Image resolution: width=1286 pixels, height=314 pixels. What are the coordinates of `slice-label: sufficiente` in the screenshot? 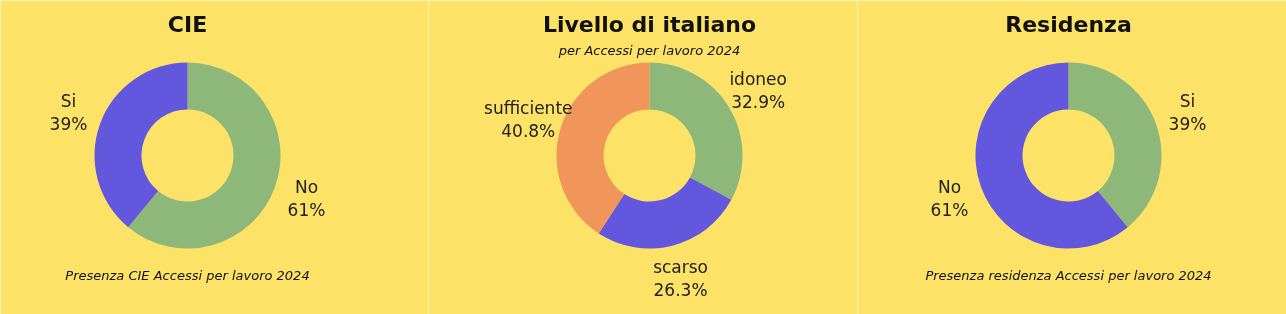 It's located at (528, 107).